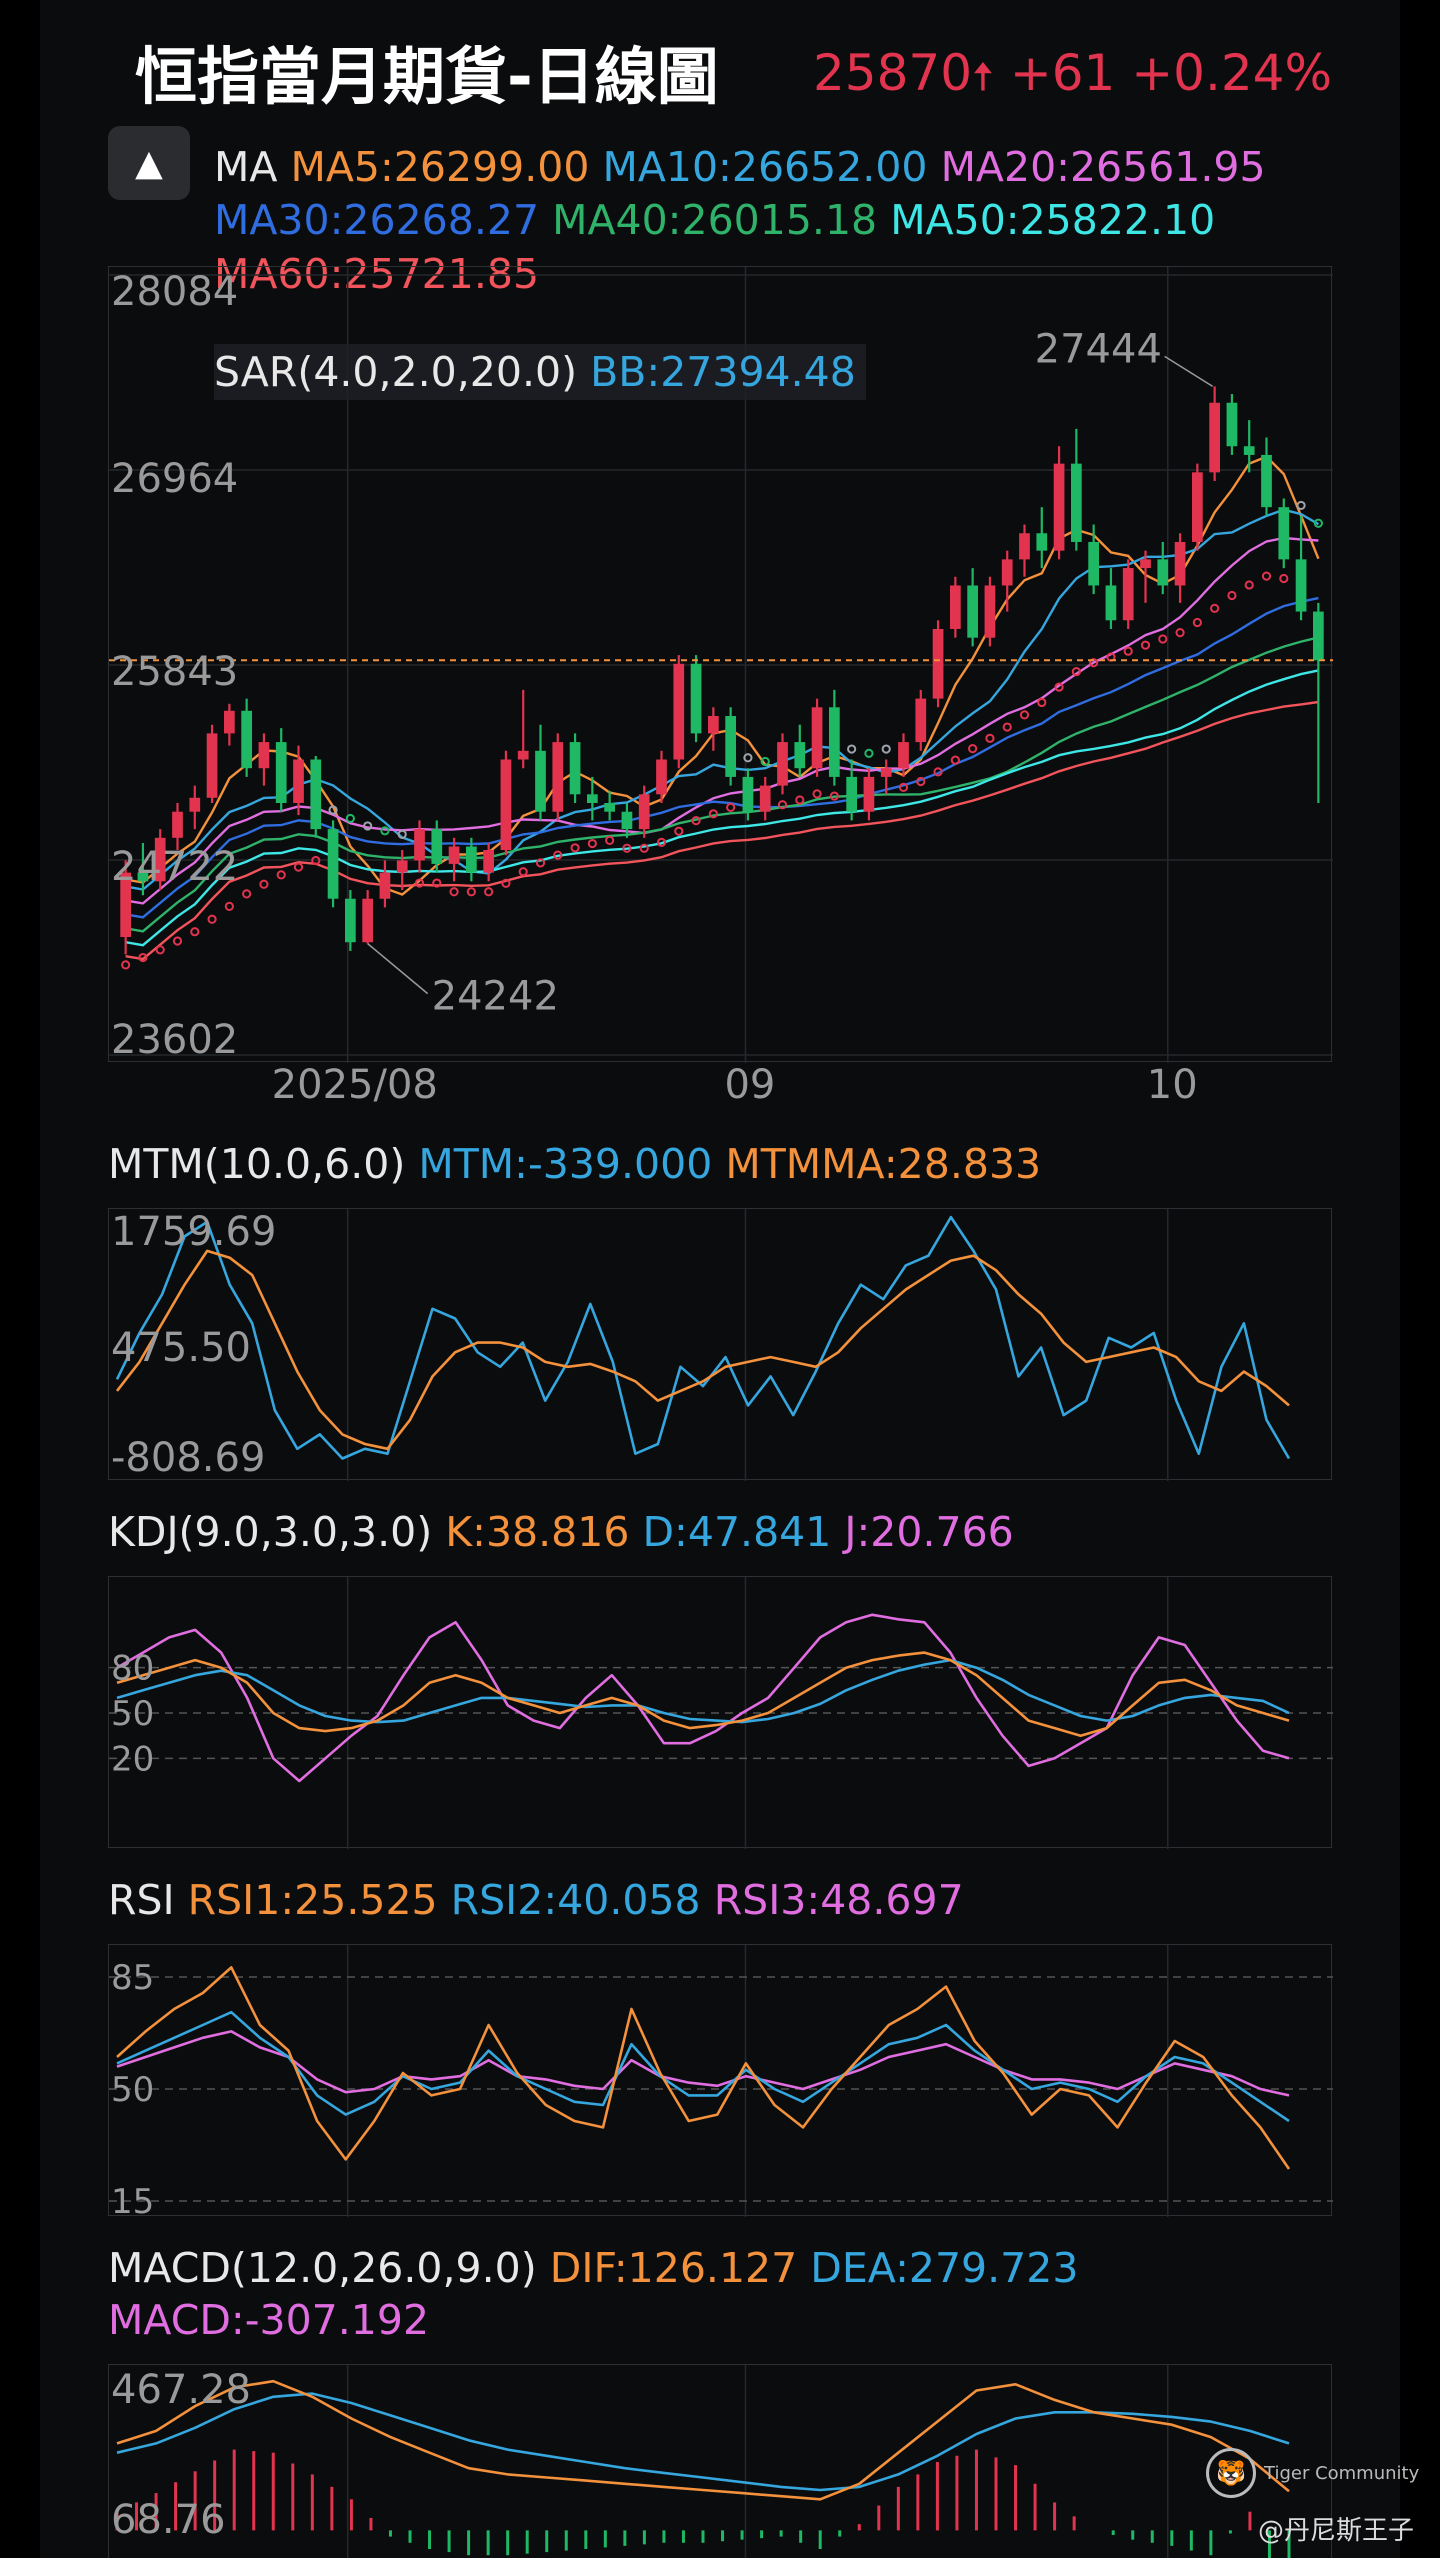 The width and height of the screenshot is (1440, 2558). Describe the element at coordinates (765, 167) in the screenshot. I see `ma10-value: MA10:26652.00` at that location.